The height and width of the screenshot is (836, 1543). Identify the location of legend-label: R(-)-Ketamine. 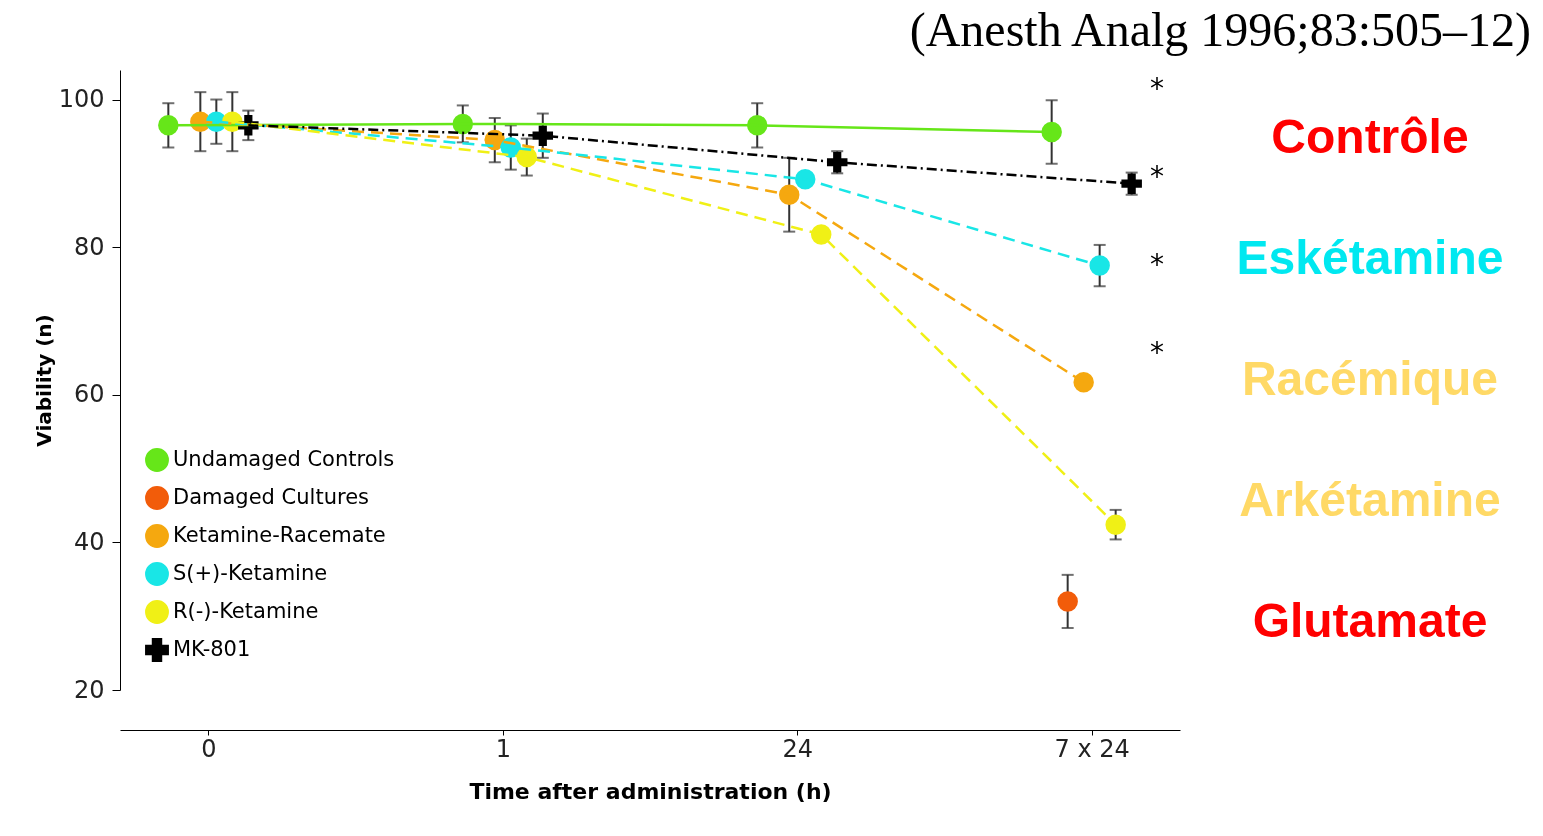
(246, 611).